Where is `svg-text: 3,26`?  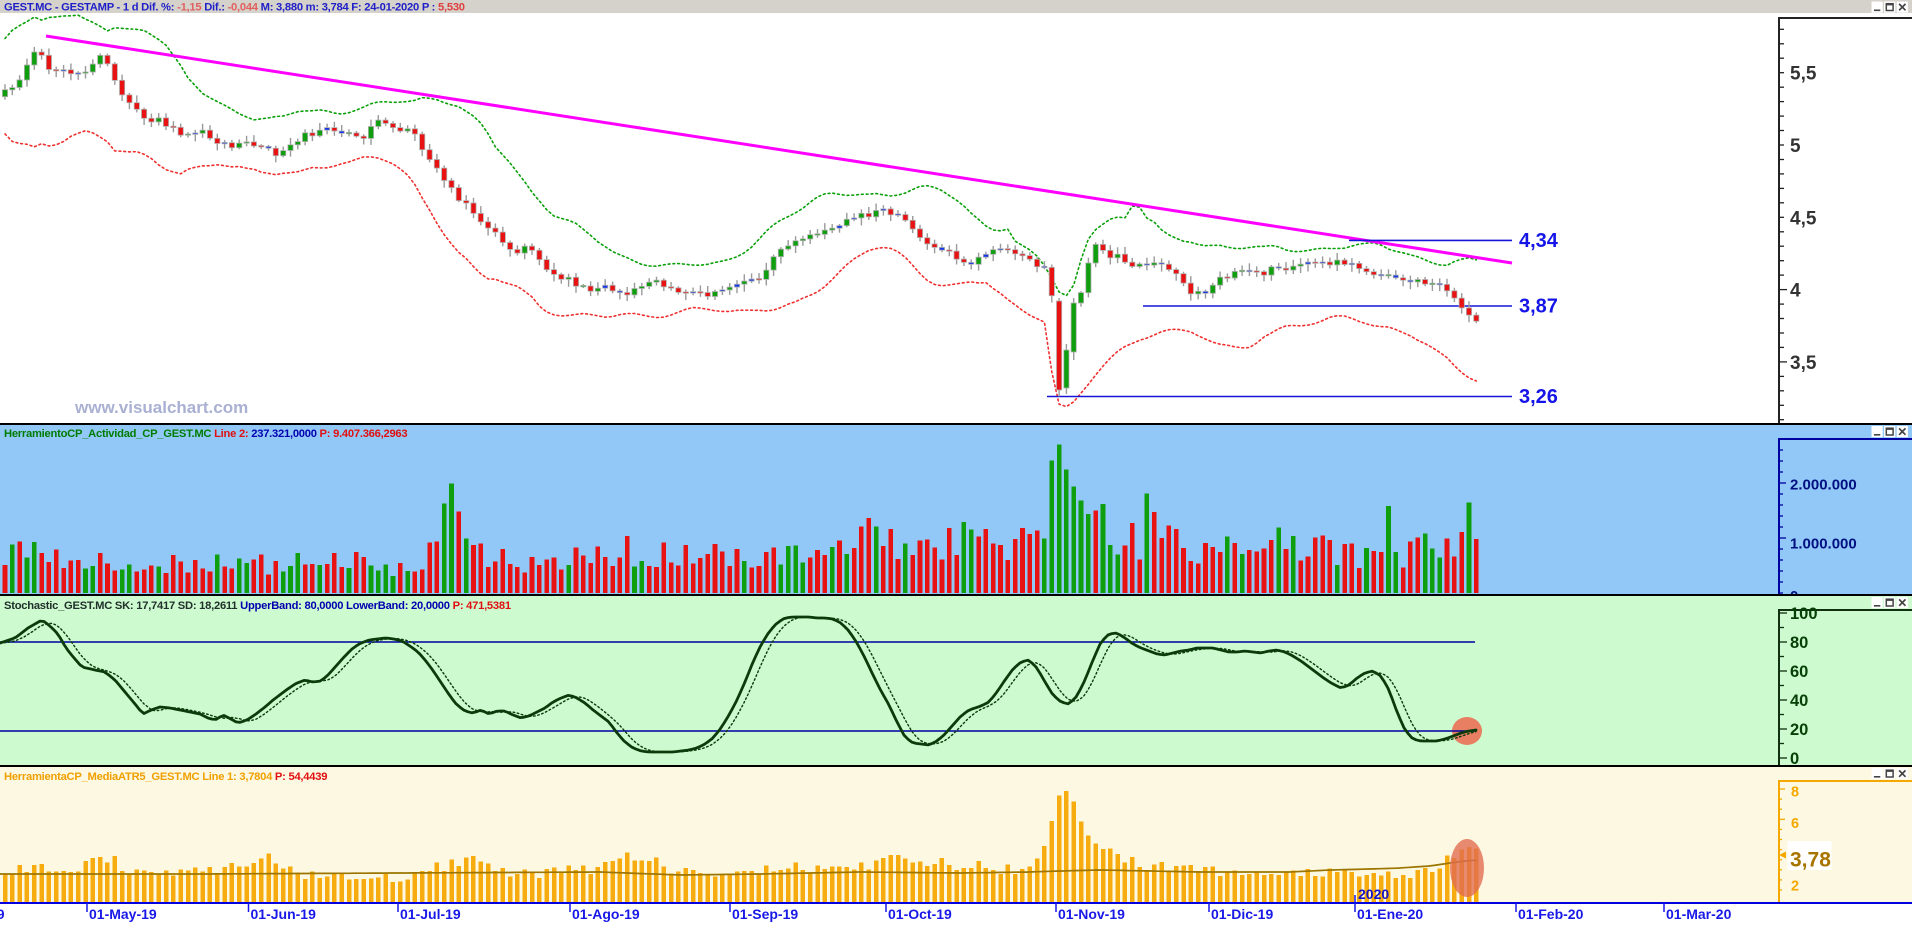 svg-text: 3,26 is located at coordinates (1538, 397).